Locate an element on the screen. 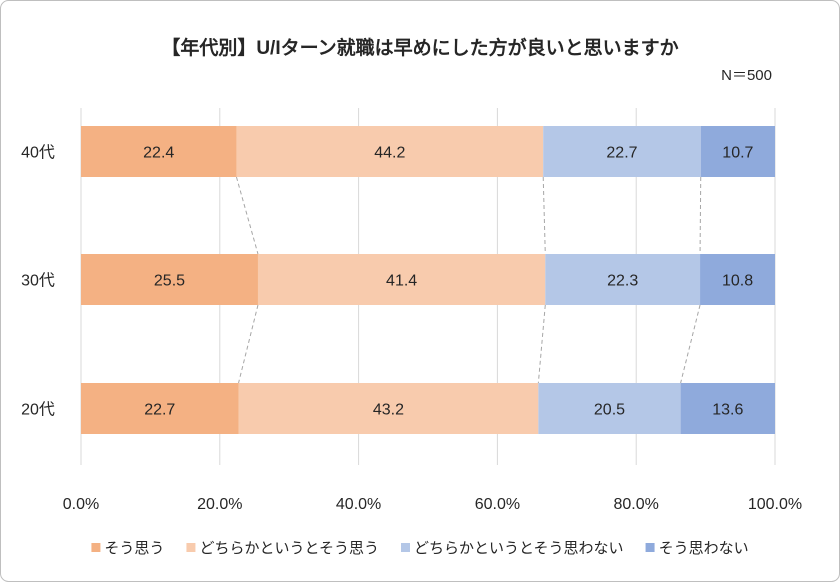  sample-size-note: N＝500 is located at coordinates (746, 75).